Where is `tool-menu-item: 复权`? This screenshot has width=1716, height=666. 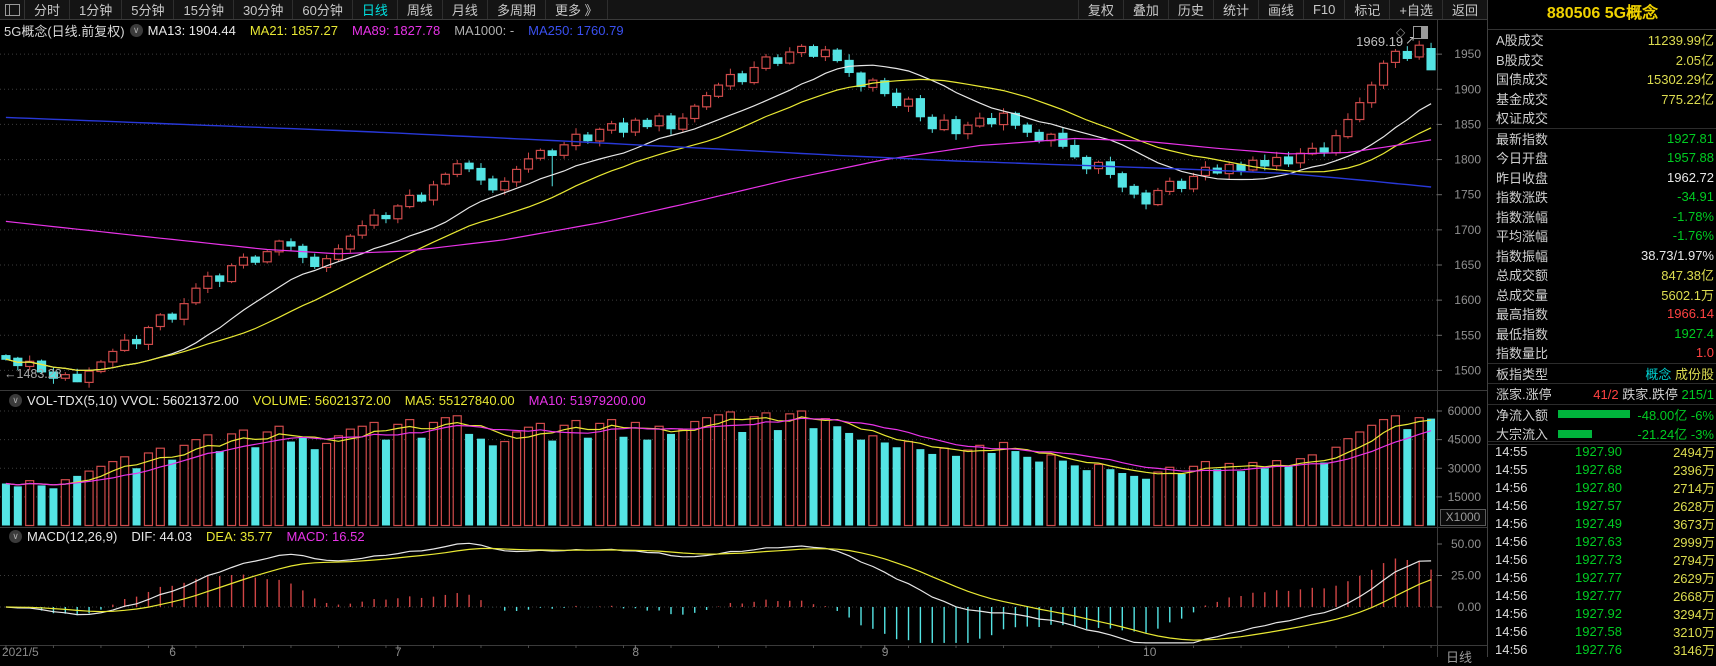
tool-menu-item: 复权 is located at coordinates (1100, 9).